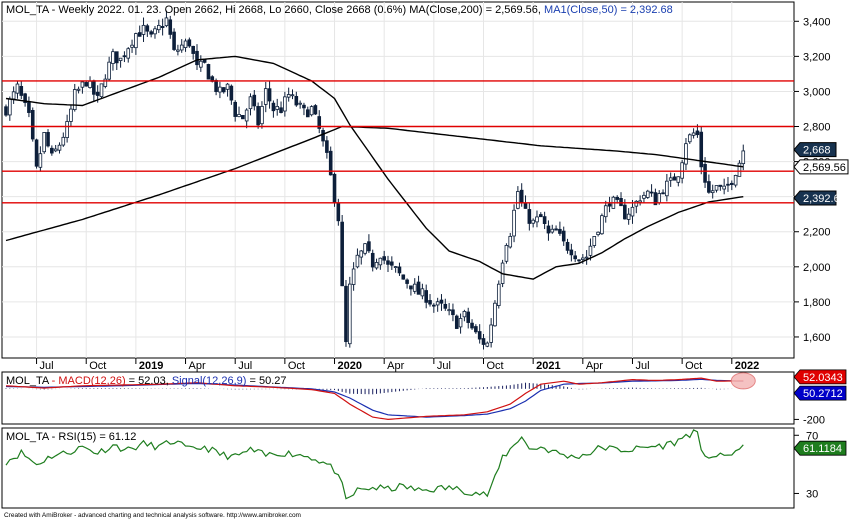 The width and height of the screenshot is (850, 520). Describe the element at coordinates (815, 150) in the screenshot. I see `value-label-box` at that location.